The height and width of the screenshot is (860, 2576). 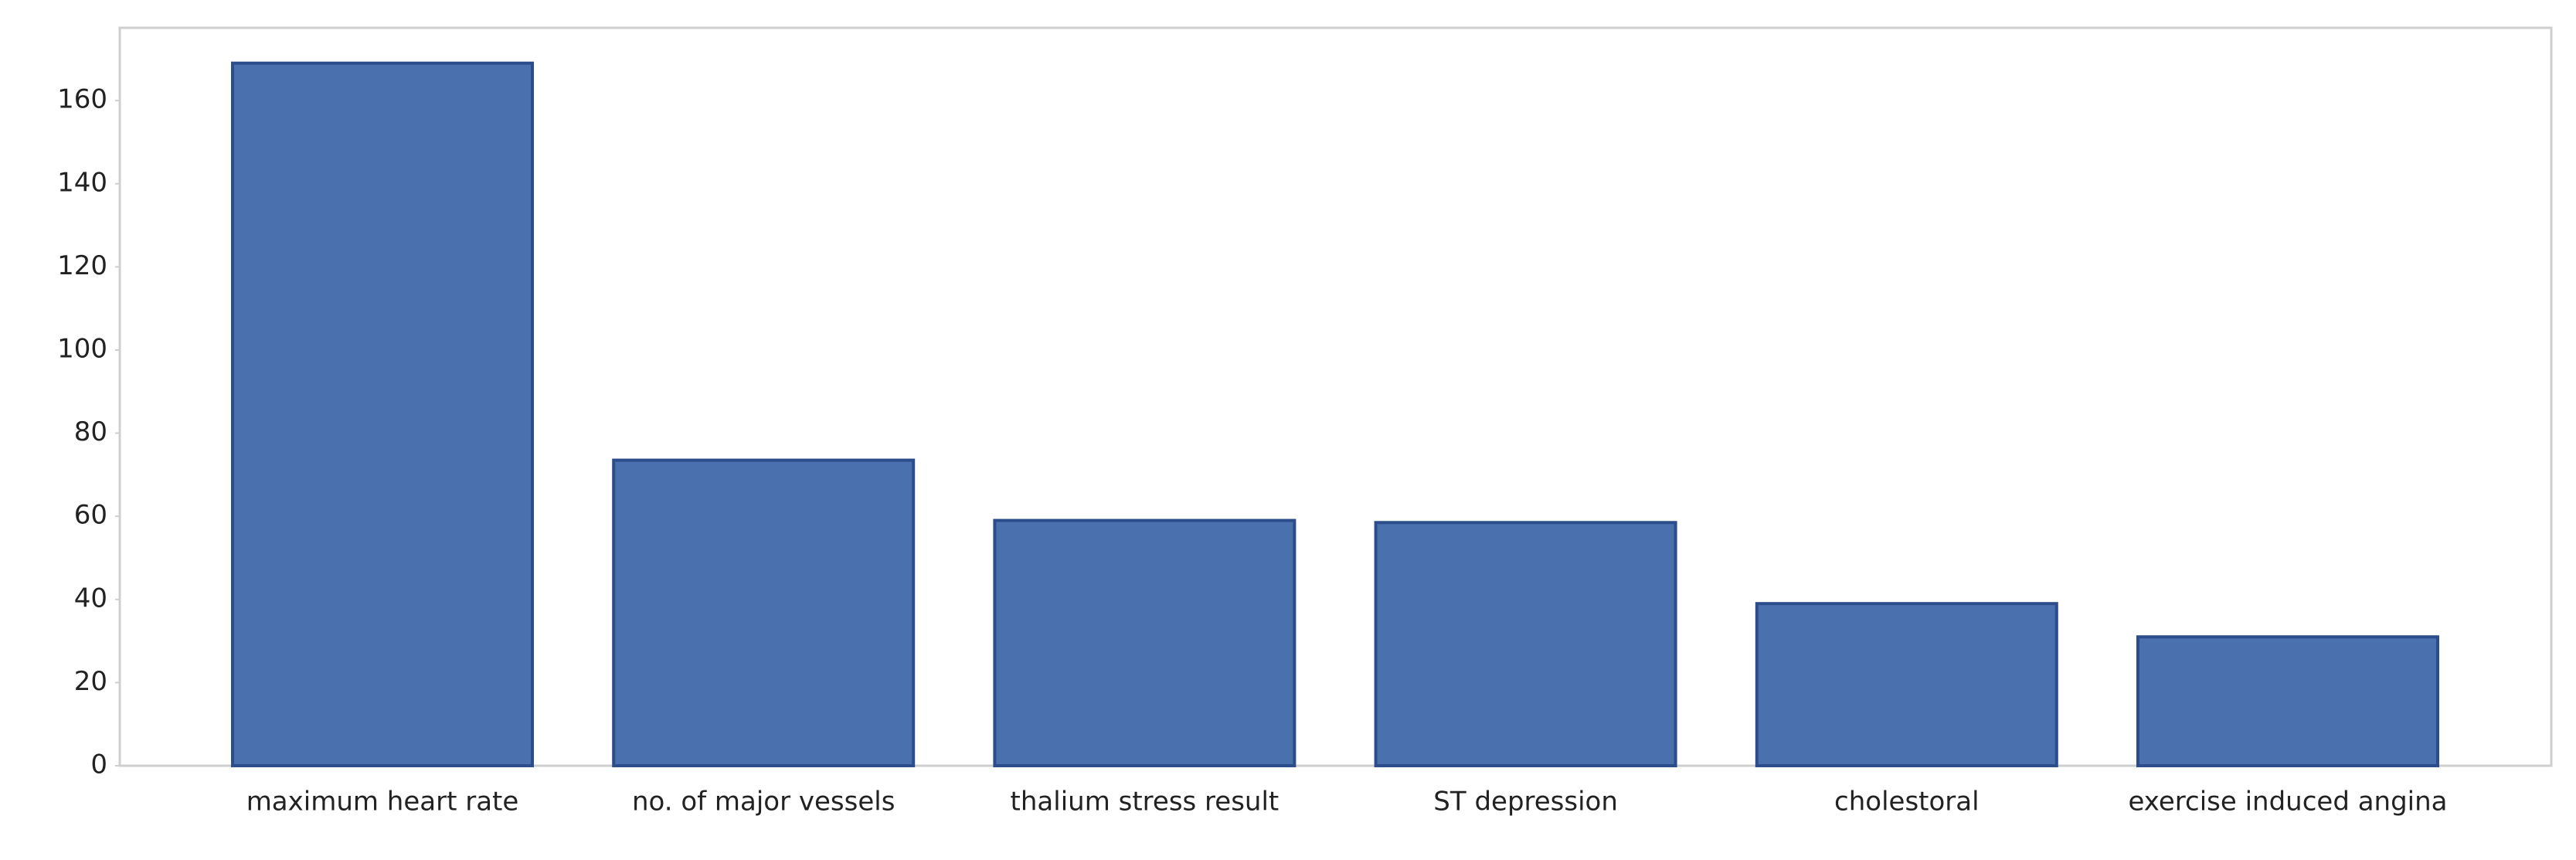 What do you see at coordinates (2287, 802) in the screenshot?
I see `x-tick-label: exercise induced angina` at bounding box center [2287, 802].